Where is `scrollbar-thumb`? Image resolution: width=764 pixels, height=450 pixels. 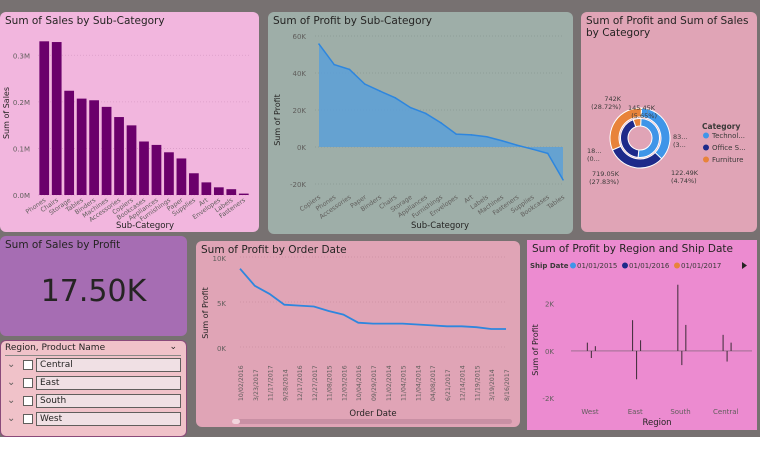
scrollbar-thumb is located at coordinates (236, 421).